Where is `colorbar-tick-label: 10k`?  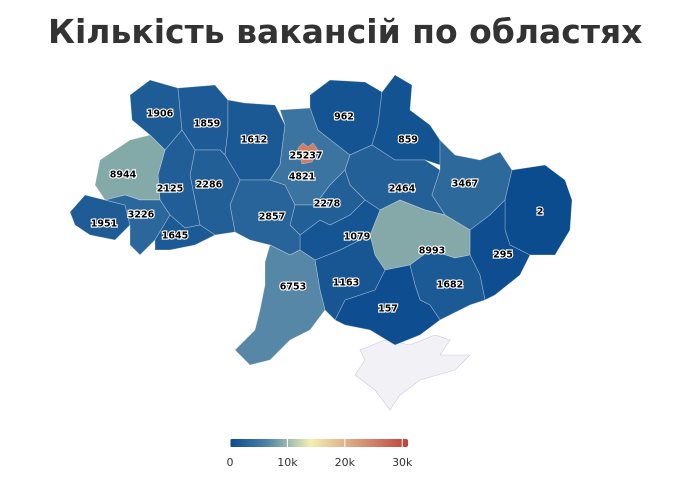
colorbar-tick-label: 10k is located at coordinates (287, 462).